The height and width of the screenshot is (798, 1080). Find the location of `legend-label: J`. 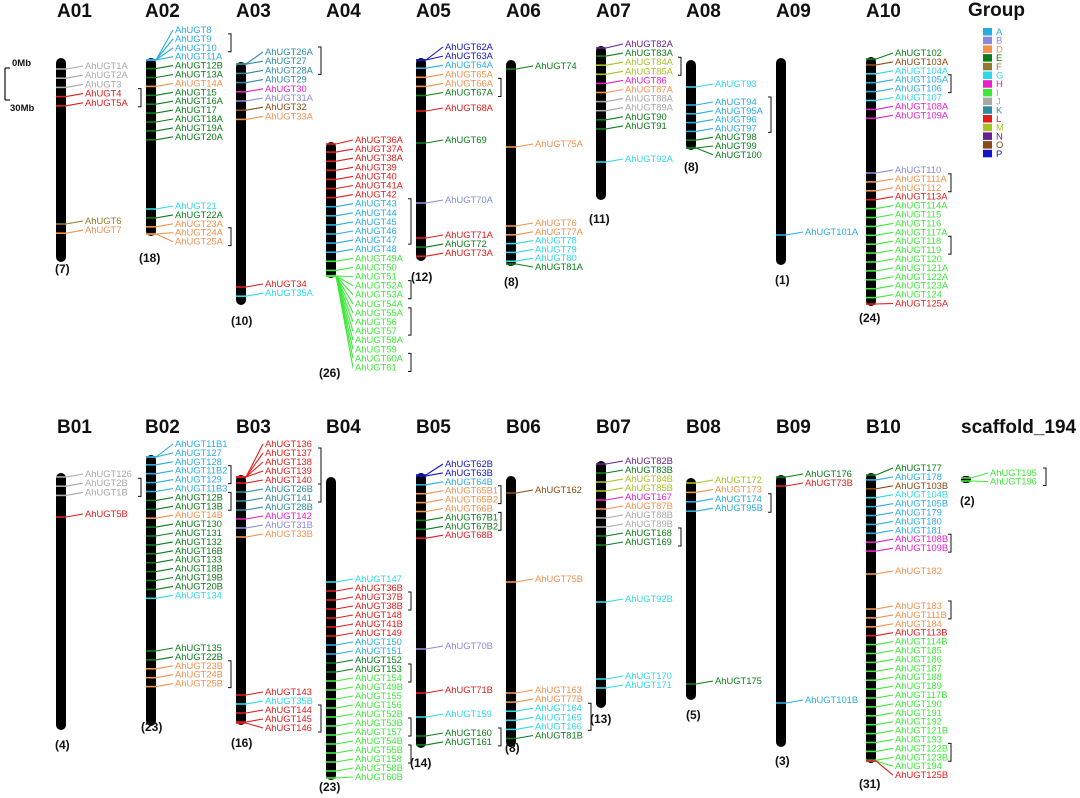

legend-label: J is located at coordinates (998, 102).